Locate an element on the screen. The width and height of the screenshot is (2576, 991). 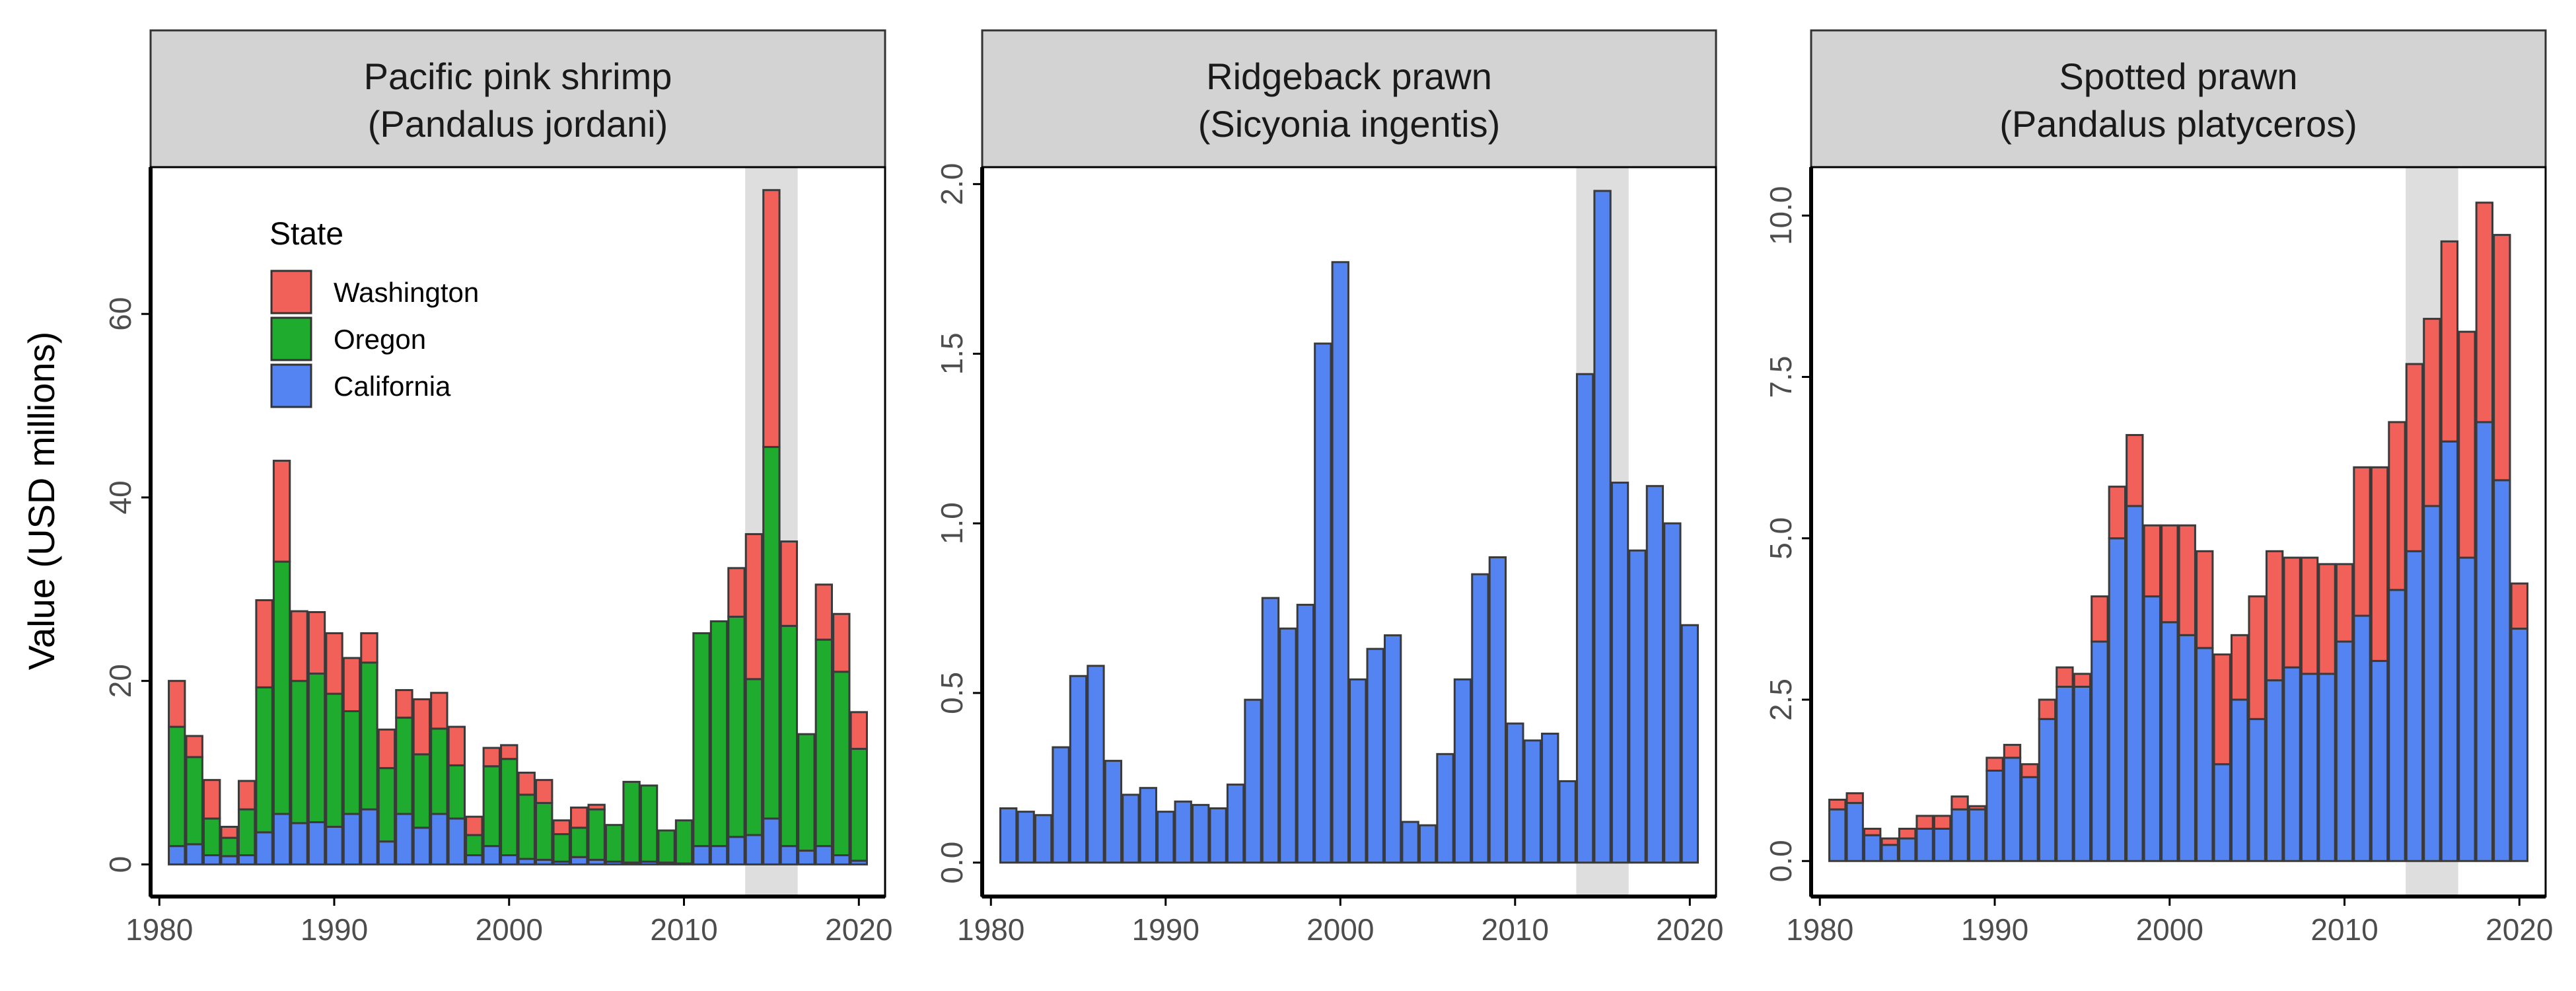
bar-washington-1985 is located at coordinates (247, 795).